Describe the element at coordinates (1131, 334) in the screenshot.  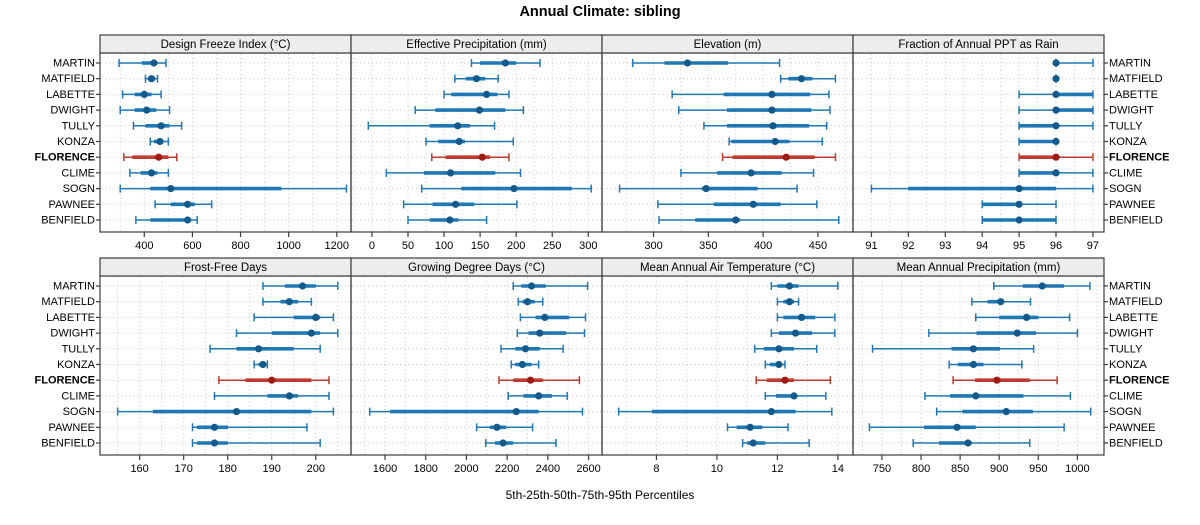
I see `site-label-right-dwight: DWIGHT` at that location.